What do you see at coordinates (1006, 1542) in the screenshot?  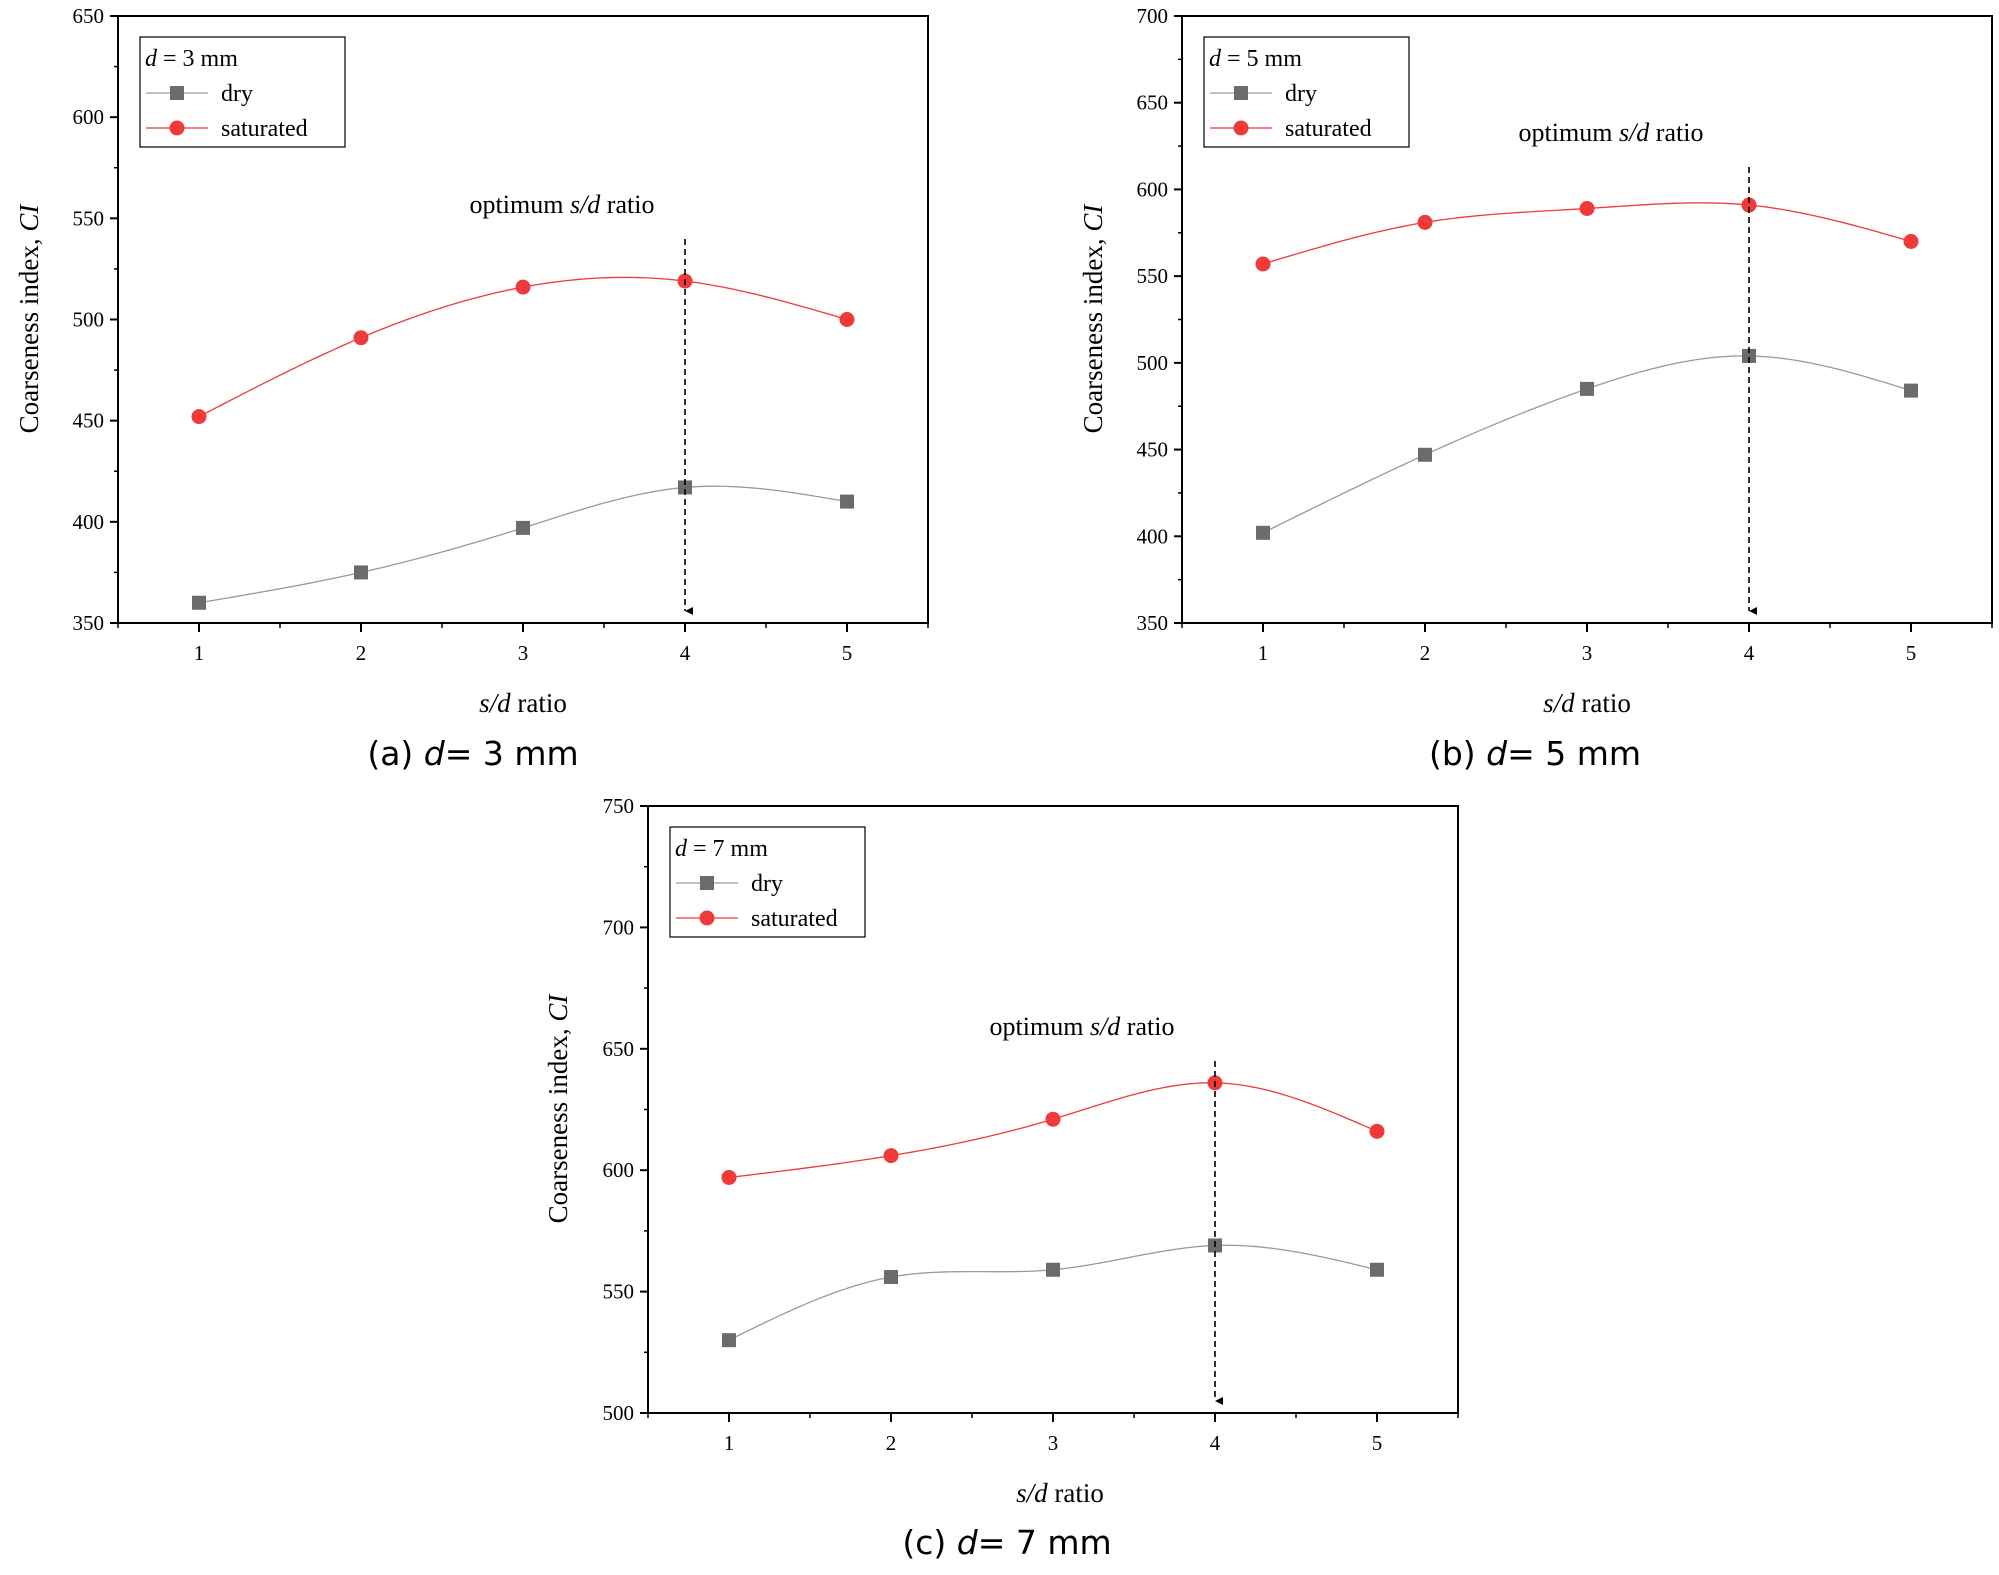 I see `panel-caption: (c) d= 7 mm` at bounding box center [1006, 1542].